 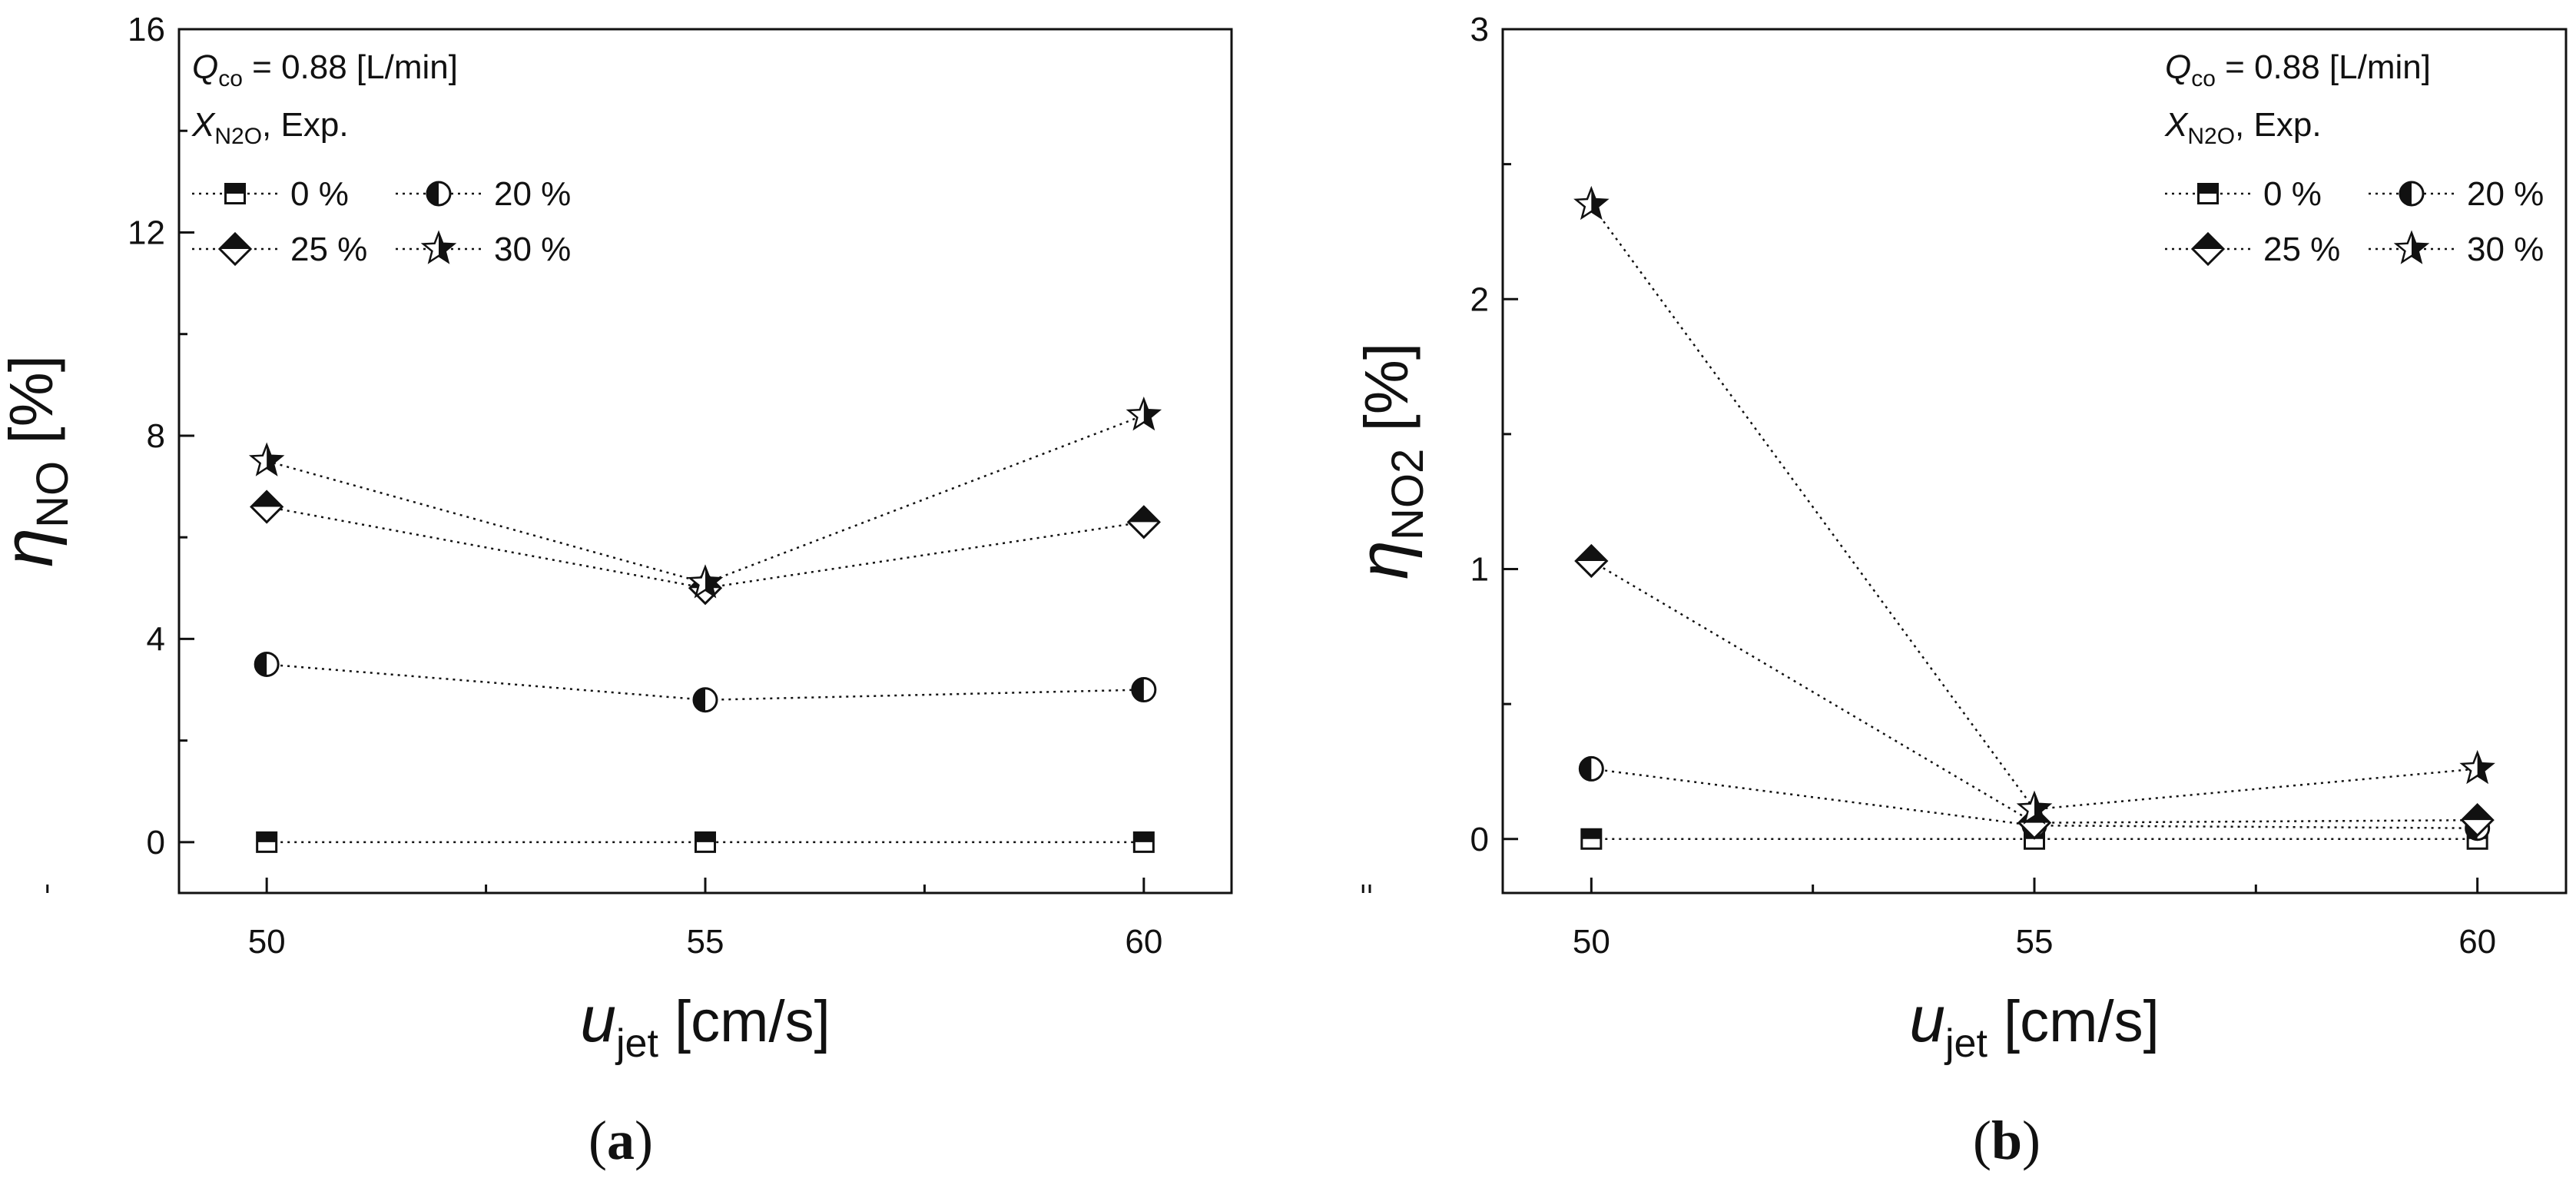 What do you see at coordinates (146, 233) in the screenshot?
I see `y-tick-label: 12` at bounding box center [146, 233].